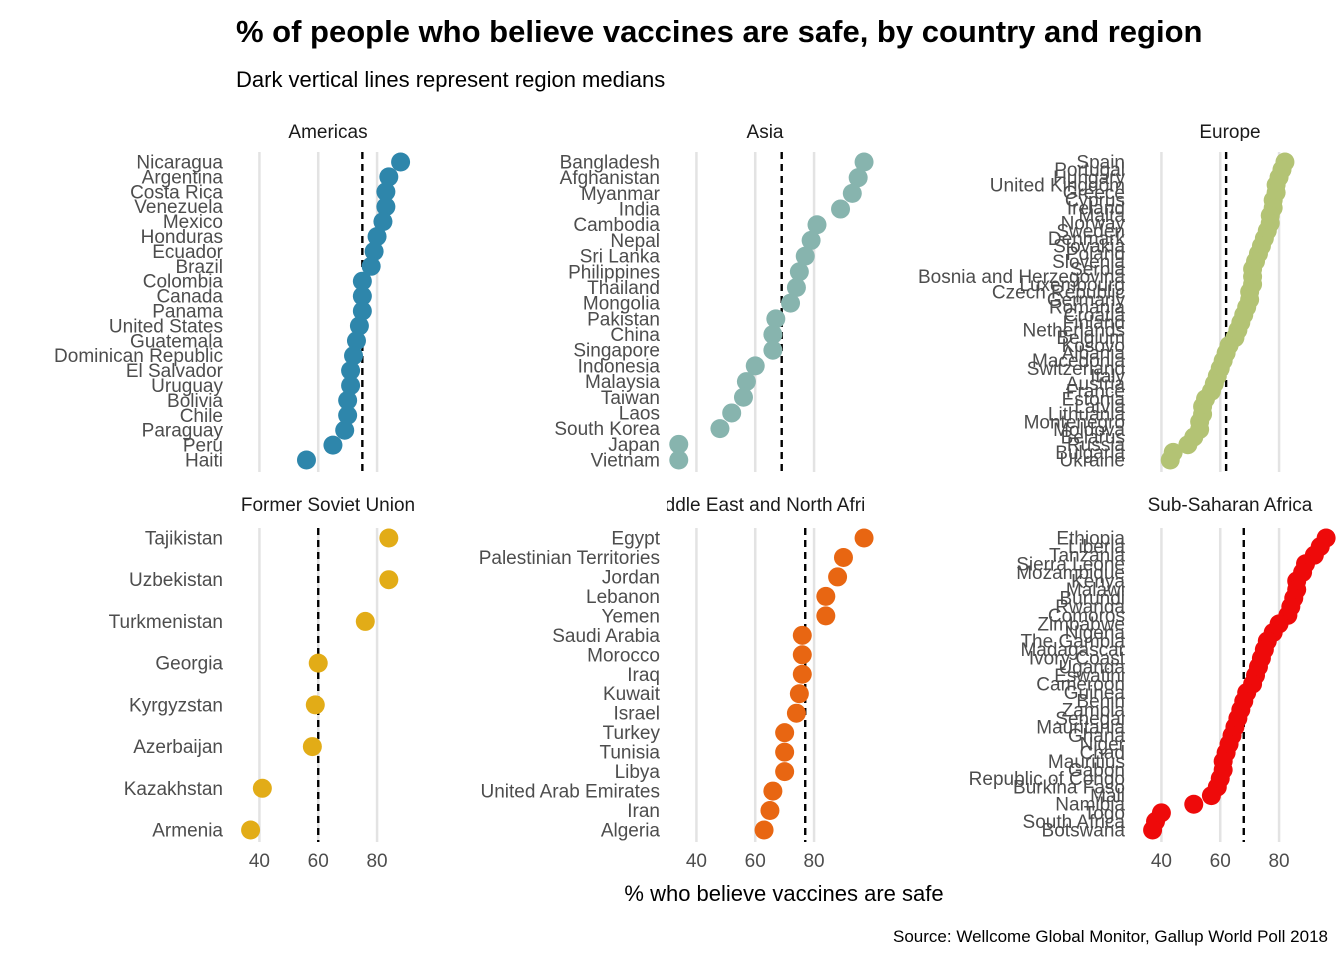 This screenshot has width=1344, height=960. I want to click on country-label: Ivory Coast, so click(1077, 659).